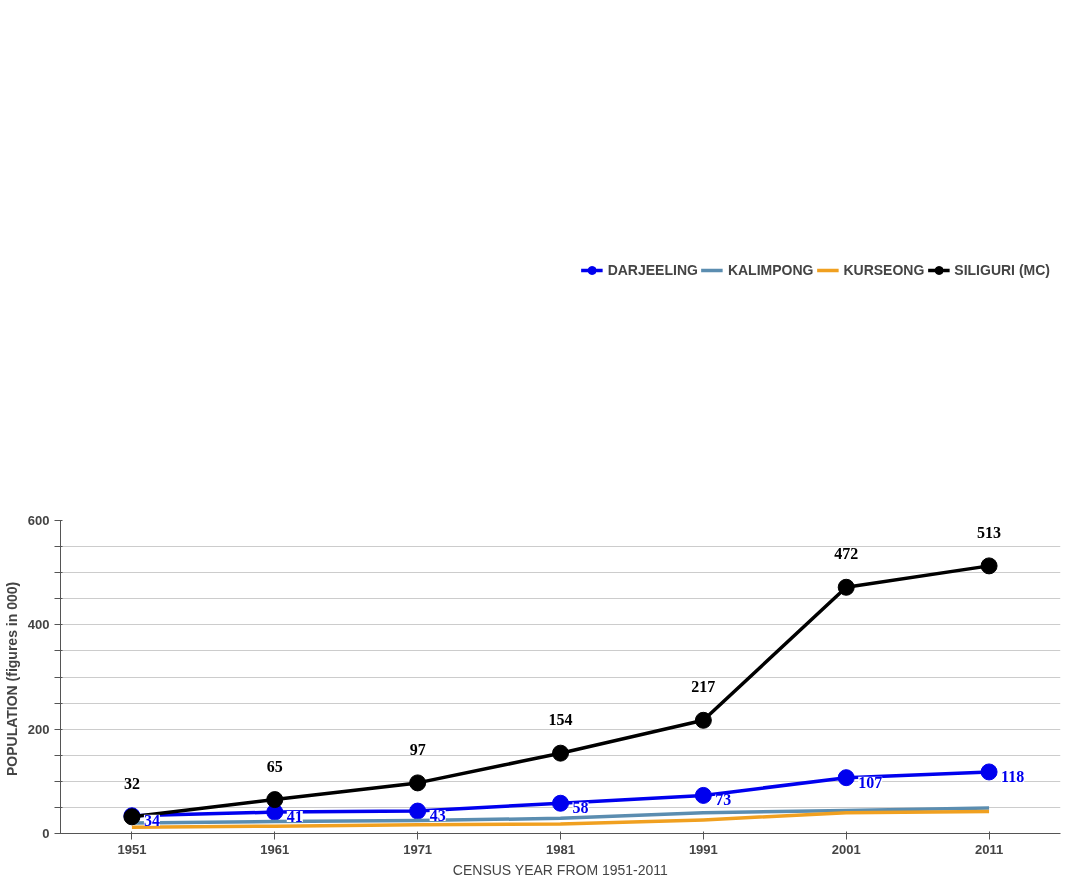 The height and width of the screenshot is (886, 1086). What do you see at coordinates (38, 520) in the screenshot?
I see `y-tick-label: 600` at bounding box center [38, 520].